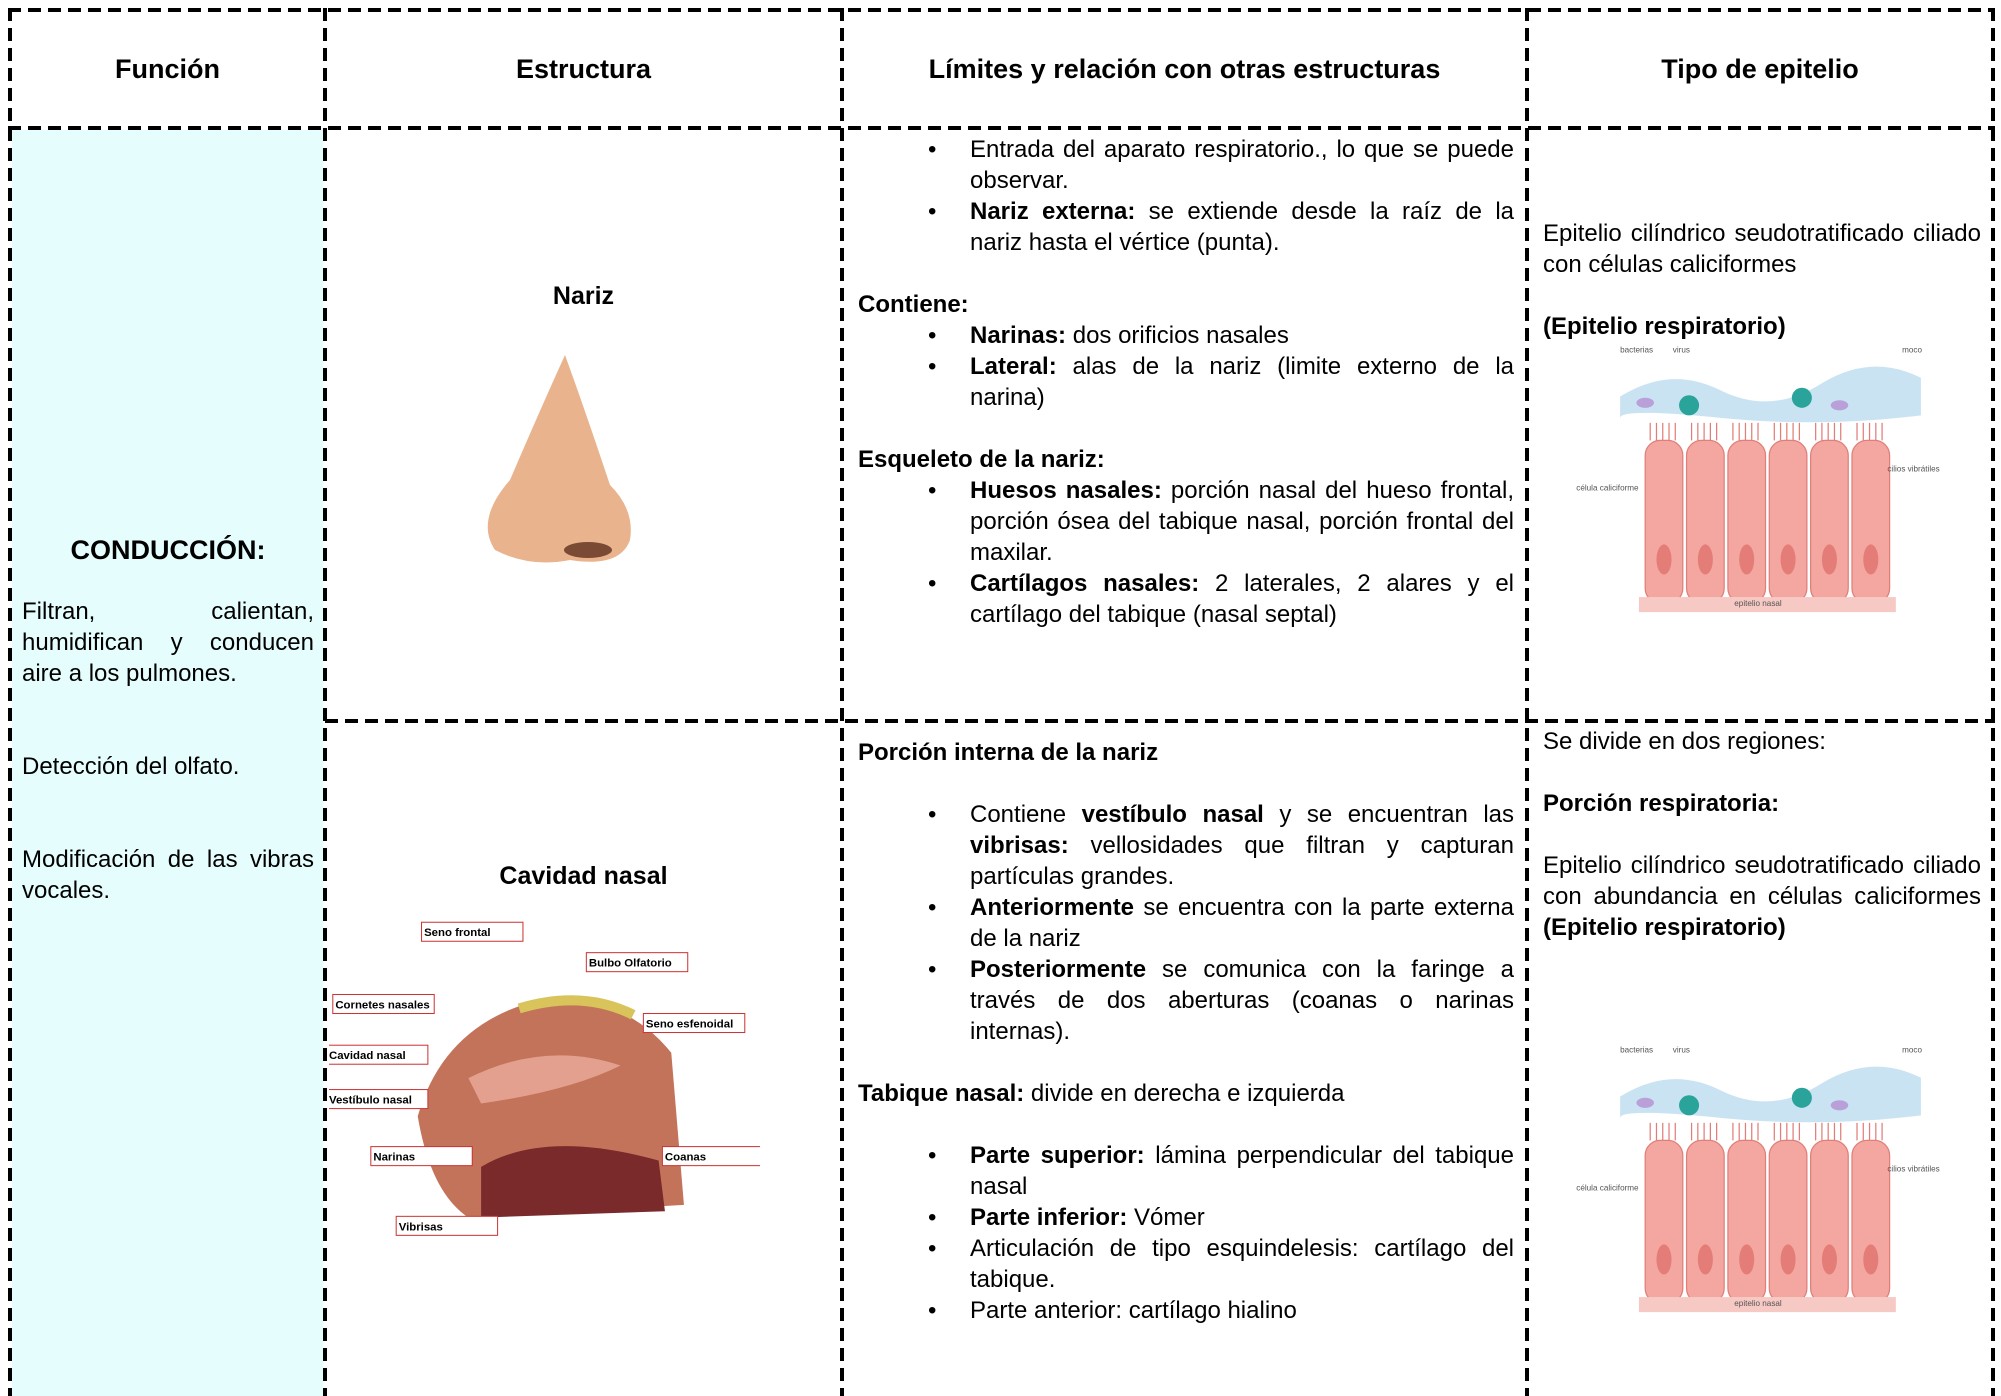  What do you see at coordinates (544, 1079) in the screenshot?
I see `turbinates` at bounding box center [544, 1079].